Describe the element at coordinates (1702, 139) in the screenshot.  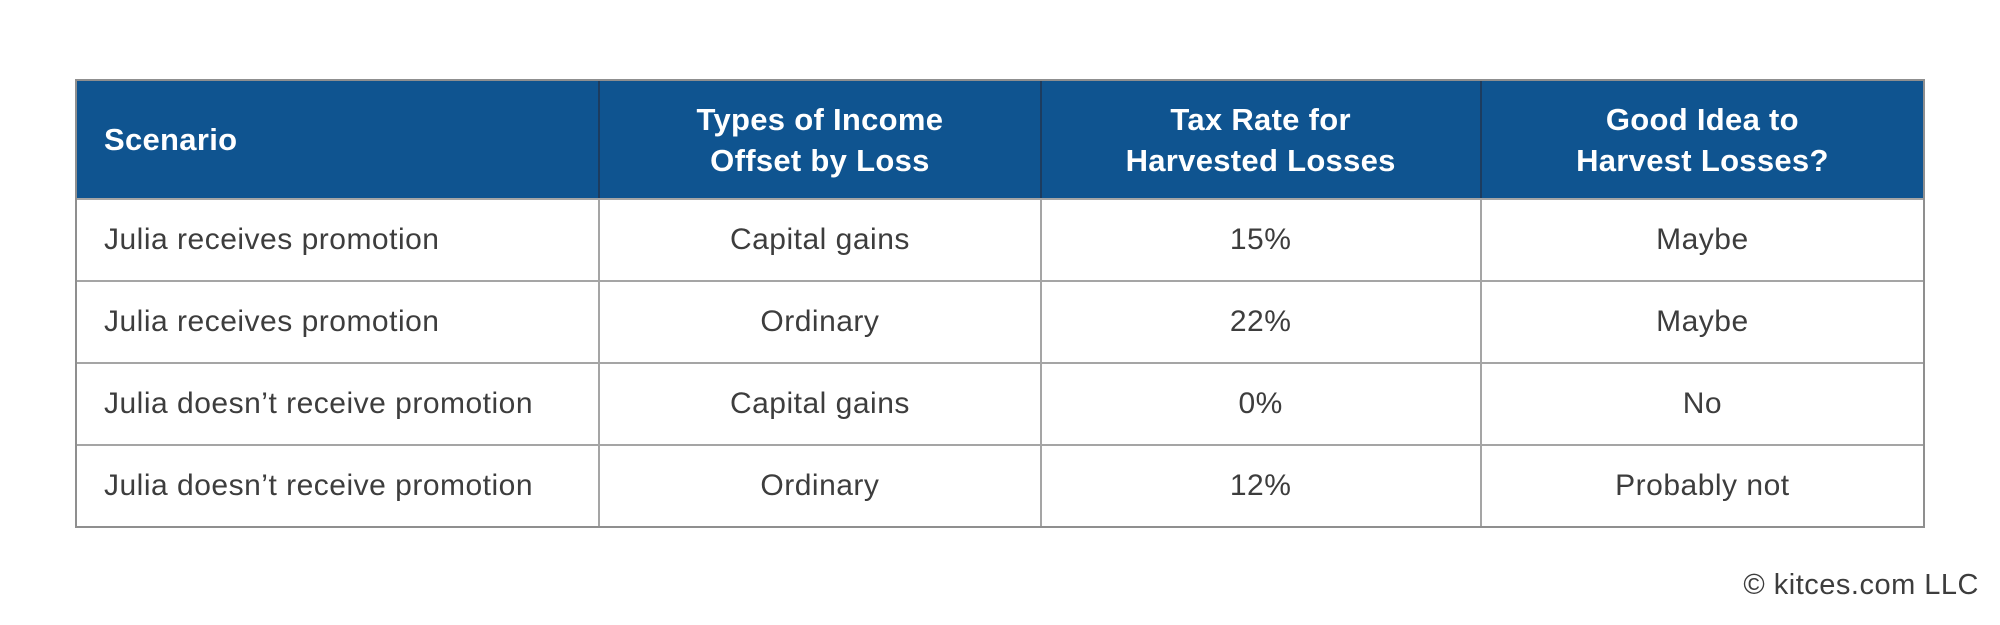
I see `column-header-good-idea: Good Idea to Harvest Losses?` at that location.